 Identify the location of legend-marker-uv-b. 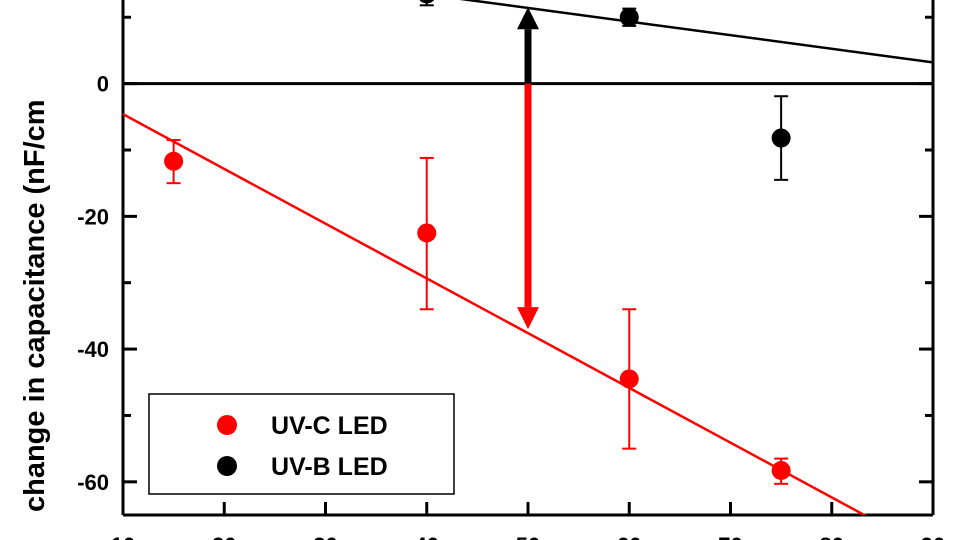
(227, 466).